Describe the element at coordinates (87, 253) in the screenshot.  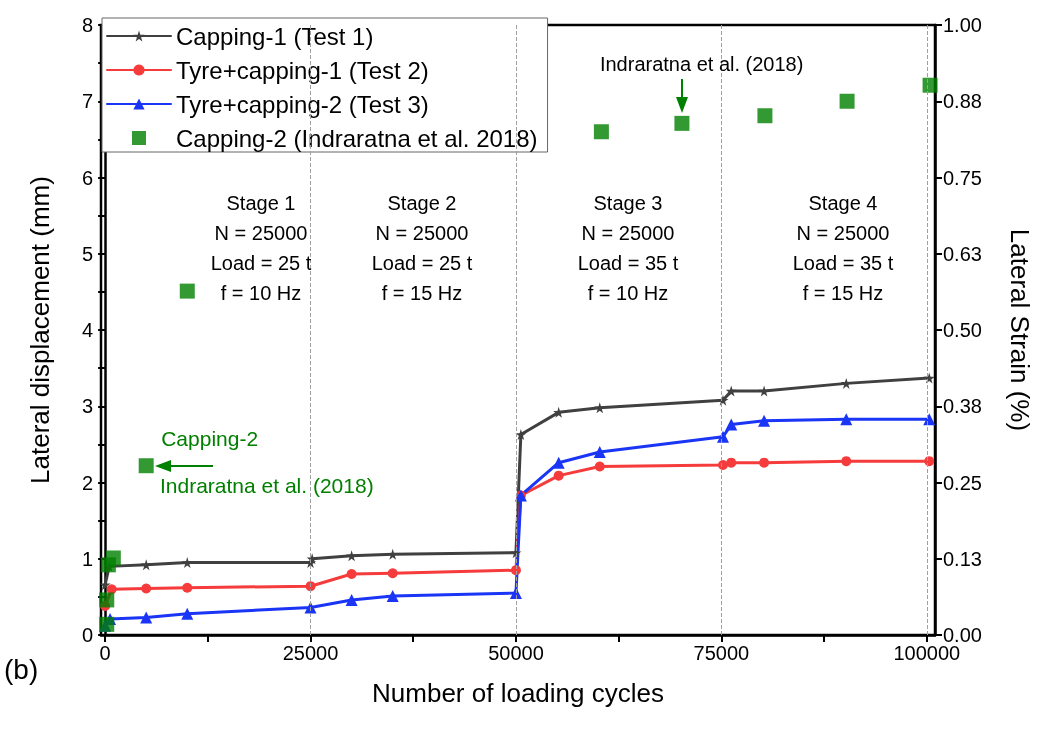
I see `y-tick-label: 5` at that location.